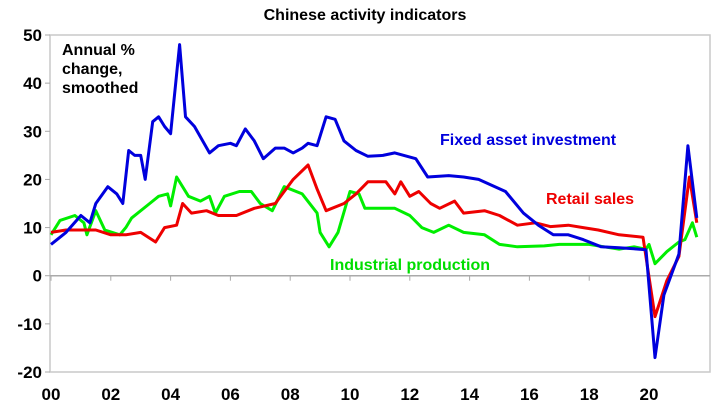  I want to click on x-tick-label: 12, so click(409, 394).